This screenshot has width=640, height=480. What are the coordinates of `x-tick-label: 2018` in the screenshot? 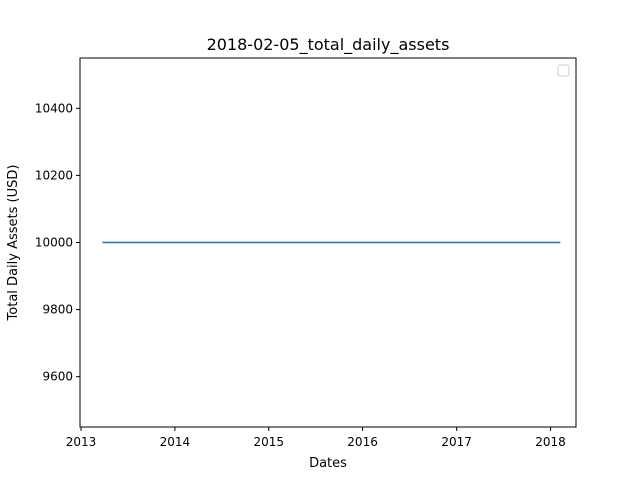 It's located at (550, 442).